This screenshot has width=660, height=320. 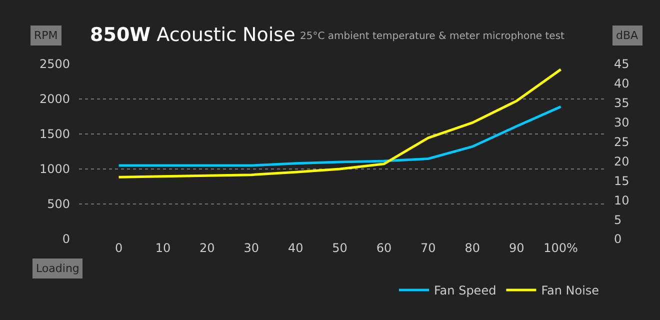 I want to click on y2-axis-title: dBA, so click(x=627, y=35).